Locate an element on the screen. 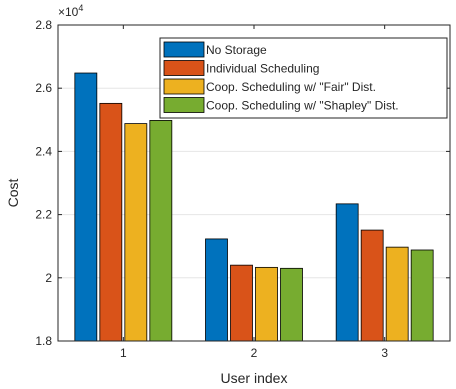  y-tick-label: 1.8 is located at coordinates (43, 341).